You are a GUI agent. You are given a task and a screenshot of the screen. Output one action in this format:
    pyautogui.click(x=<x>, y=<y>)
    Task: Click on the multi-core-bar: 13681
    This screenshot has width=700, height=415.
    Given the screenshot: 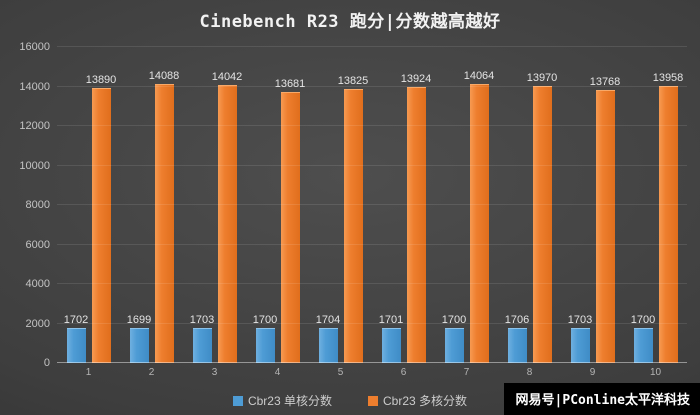 What is the action you would take?
    pyautogui.click(x=290, y=220)
    